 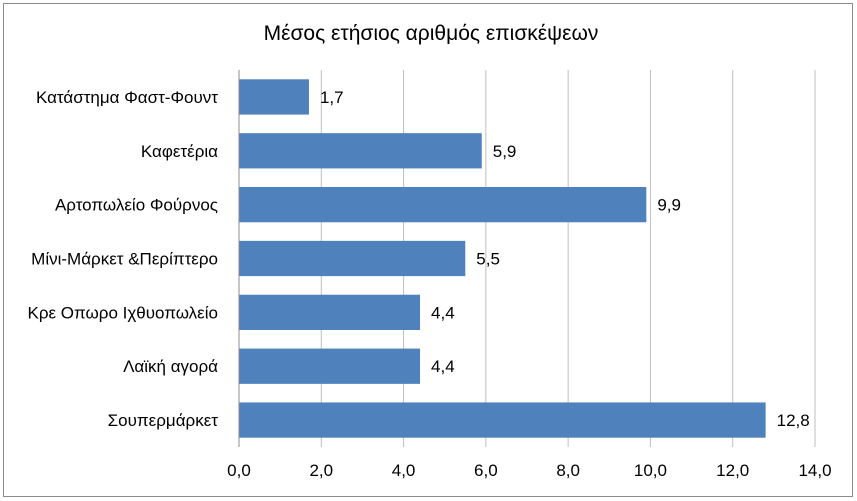 What do you see at coordinates (127, 97) in the screenshot?
I see `category-label: Κατάστημα Φαστ-Φουντ` at bounding box center [127, 97].